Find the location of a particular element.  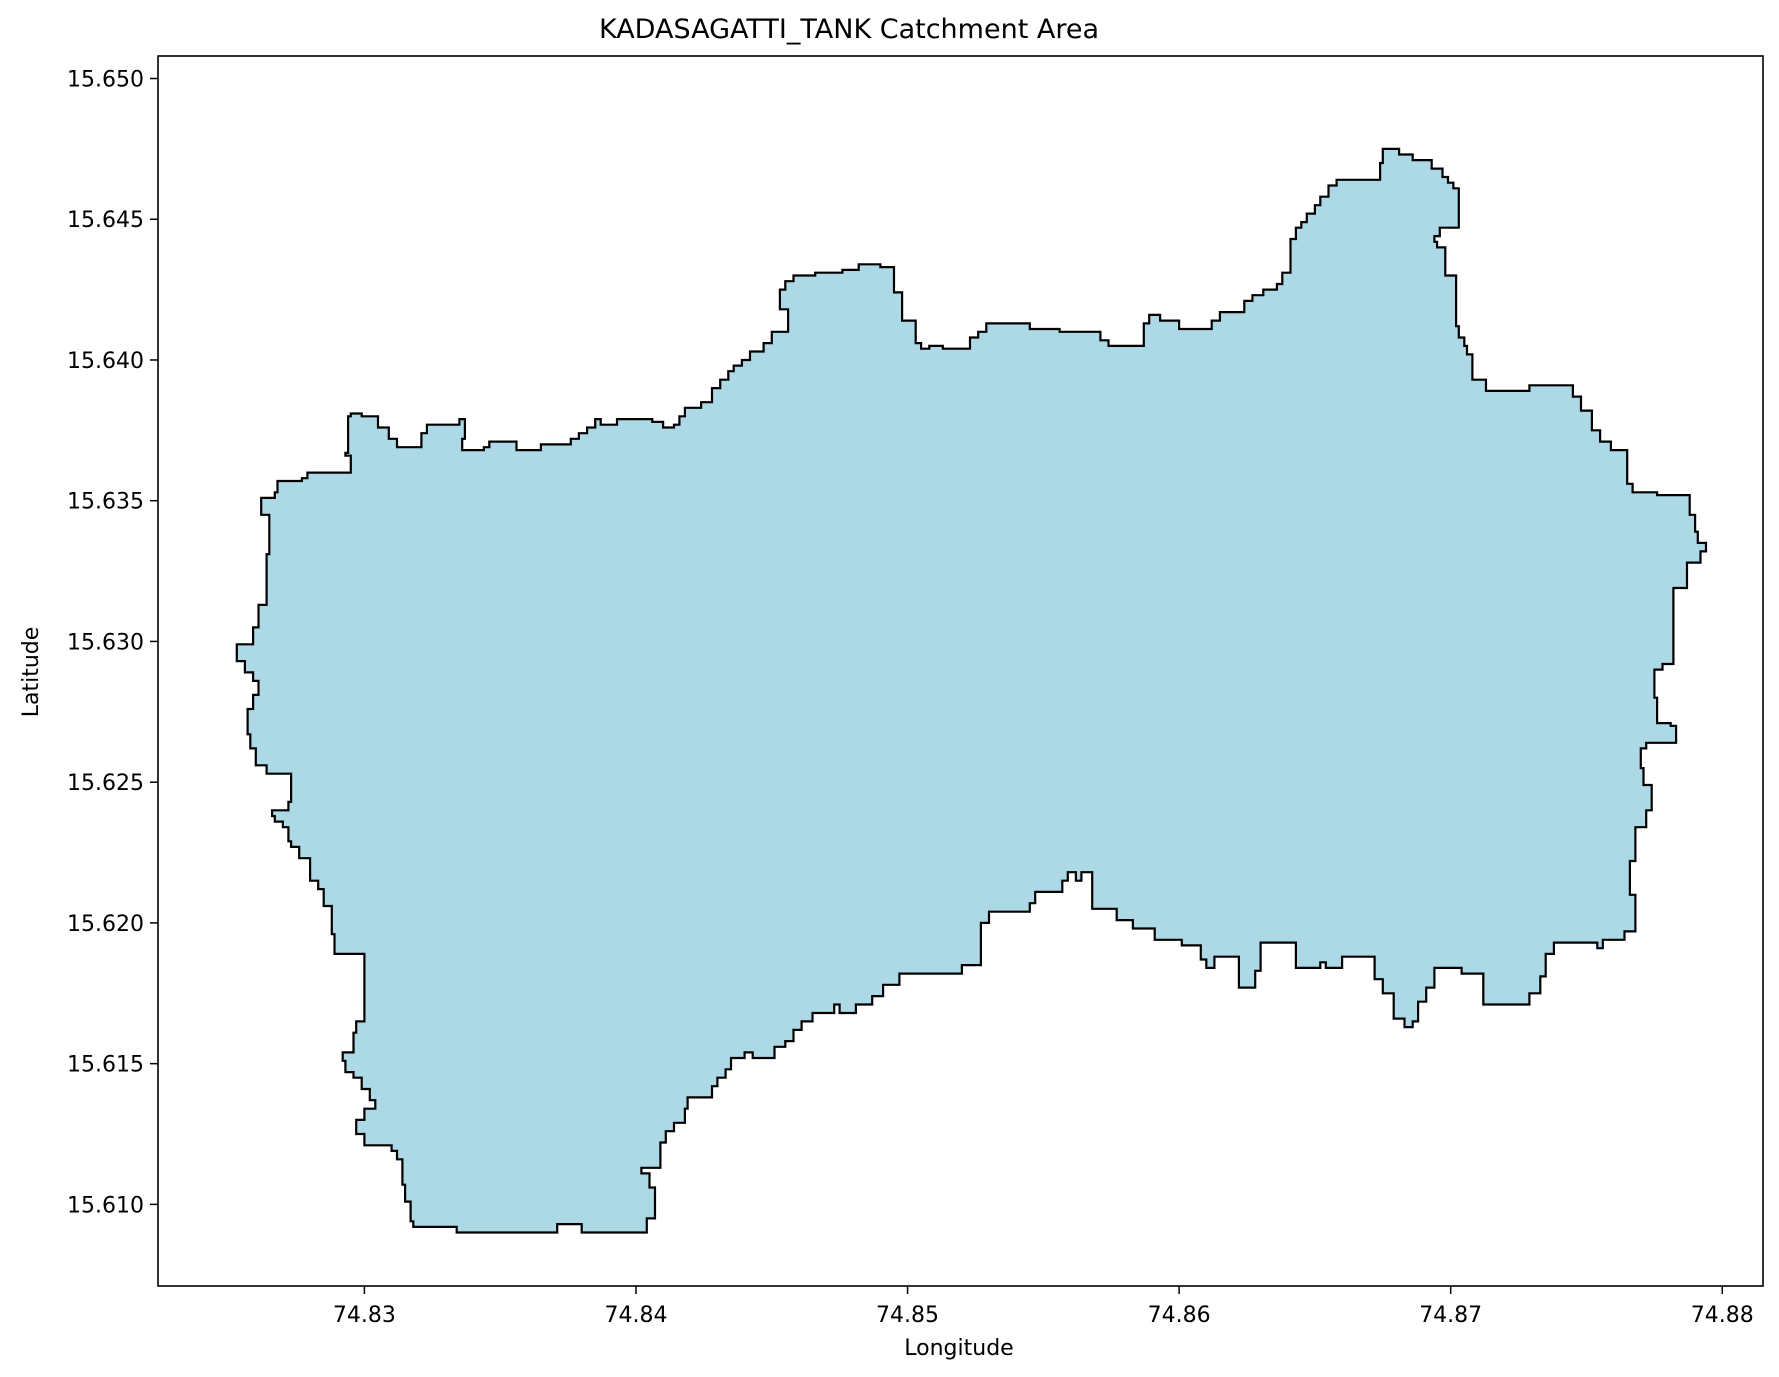

x-axis-label: Longitude is located at coordinates (958, 1348).